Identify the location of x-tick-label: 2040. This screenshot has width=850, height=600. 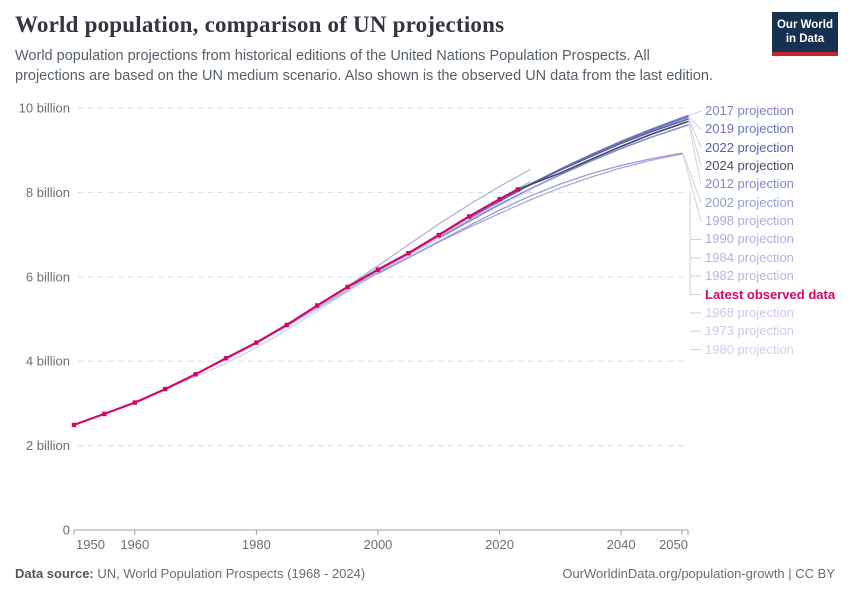
(621, 544).